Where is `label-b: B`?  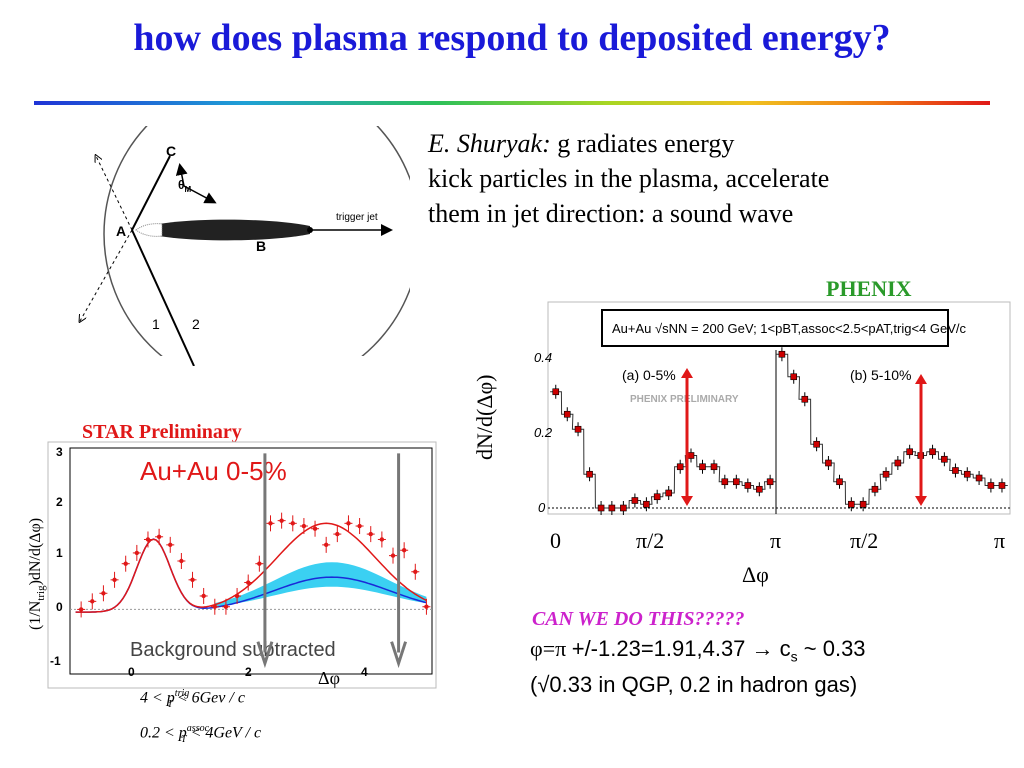
label-b: B is located at coordinates (261, 246).